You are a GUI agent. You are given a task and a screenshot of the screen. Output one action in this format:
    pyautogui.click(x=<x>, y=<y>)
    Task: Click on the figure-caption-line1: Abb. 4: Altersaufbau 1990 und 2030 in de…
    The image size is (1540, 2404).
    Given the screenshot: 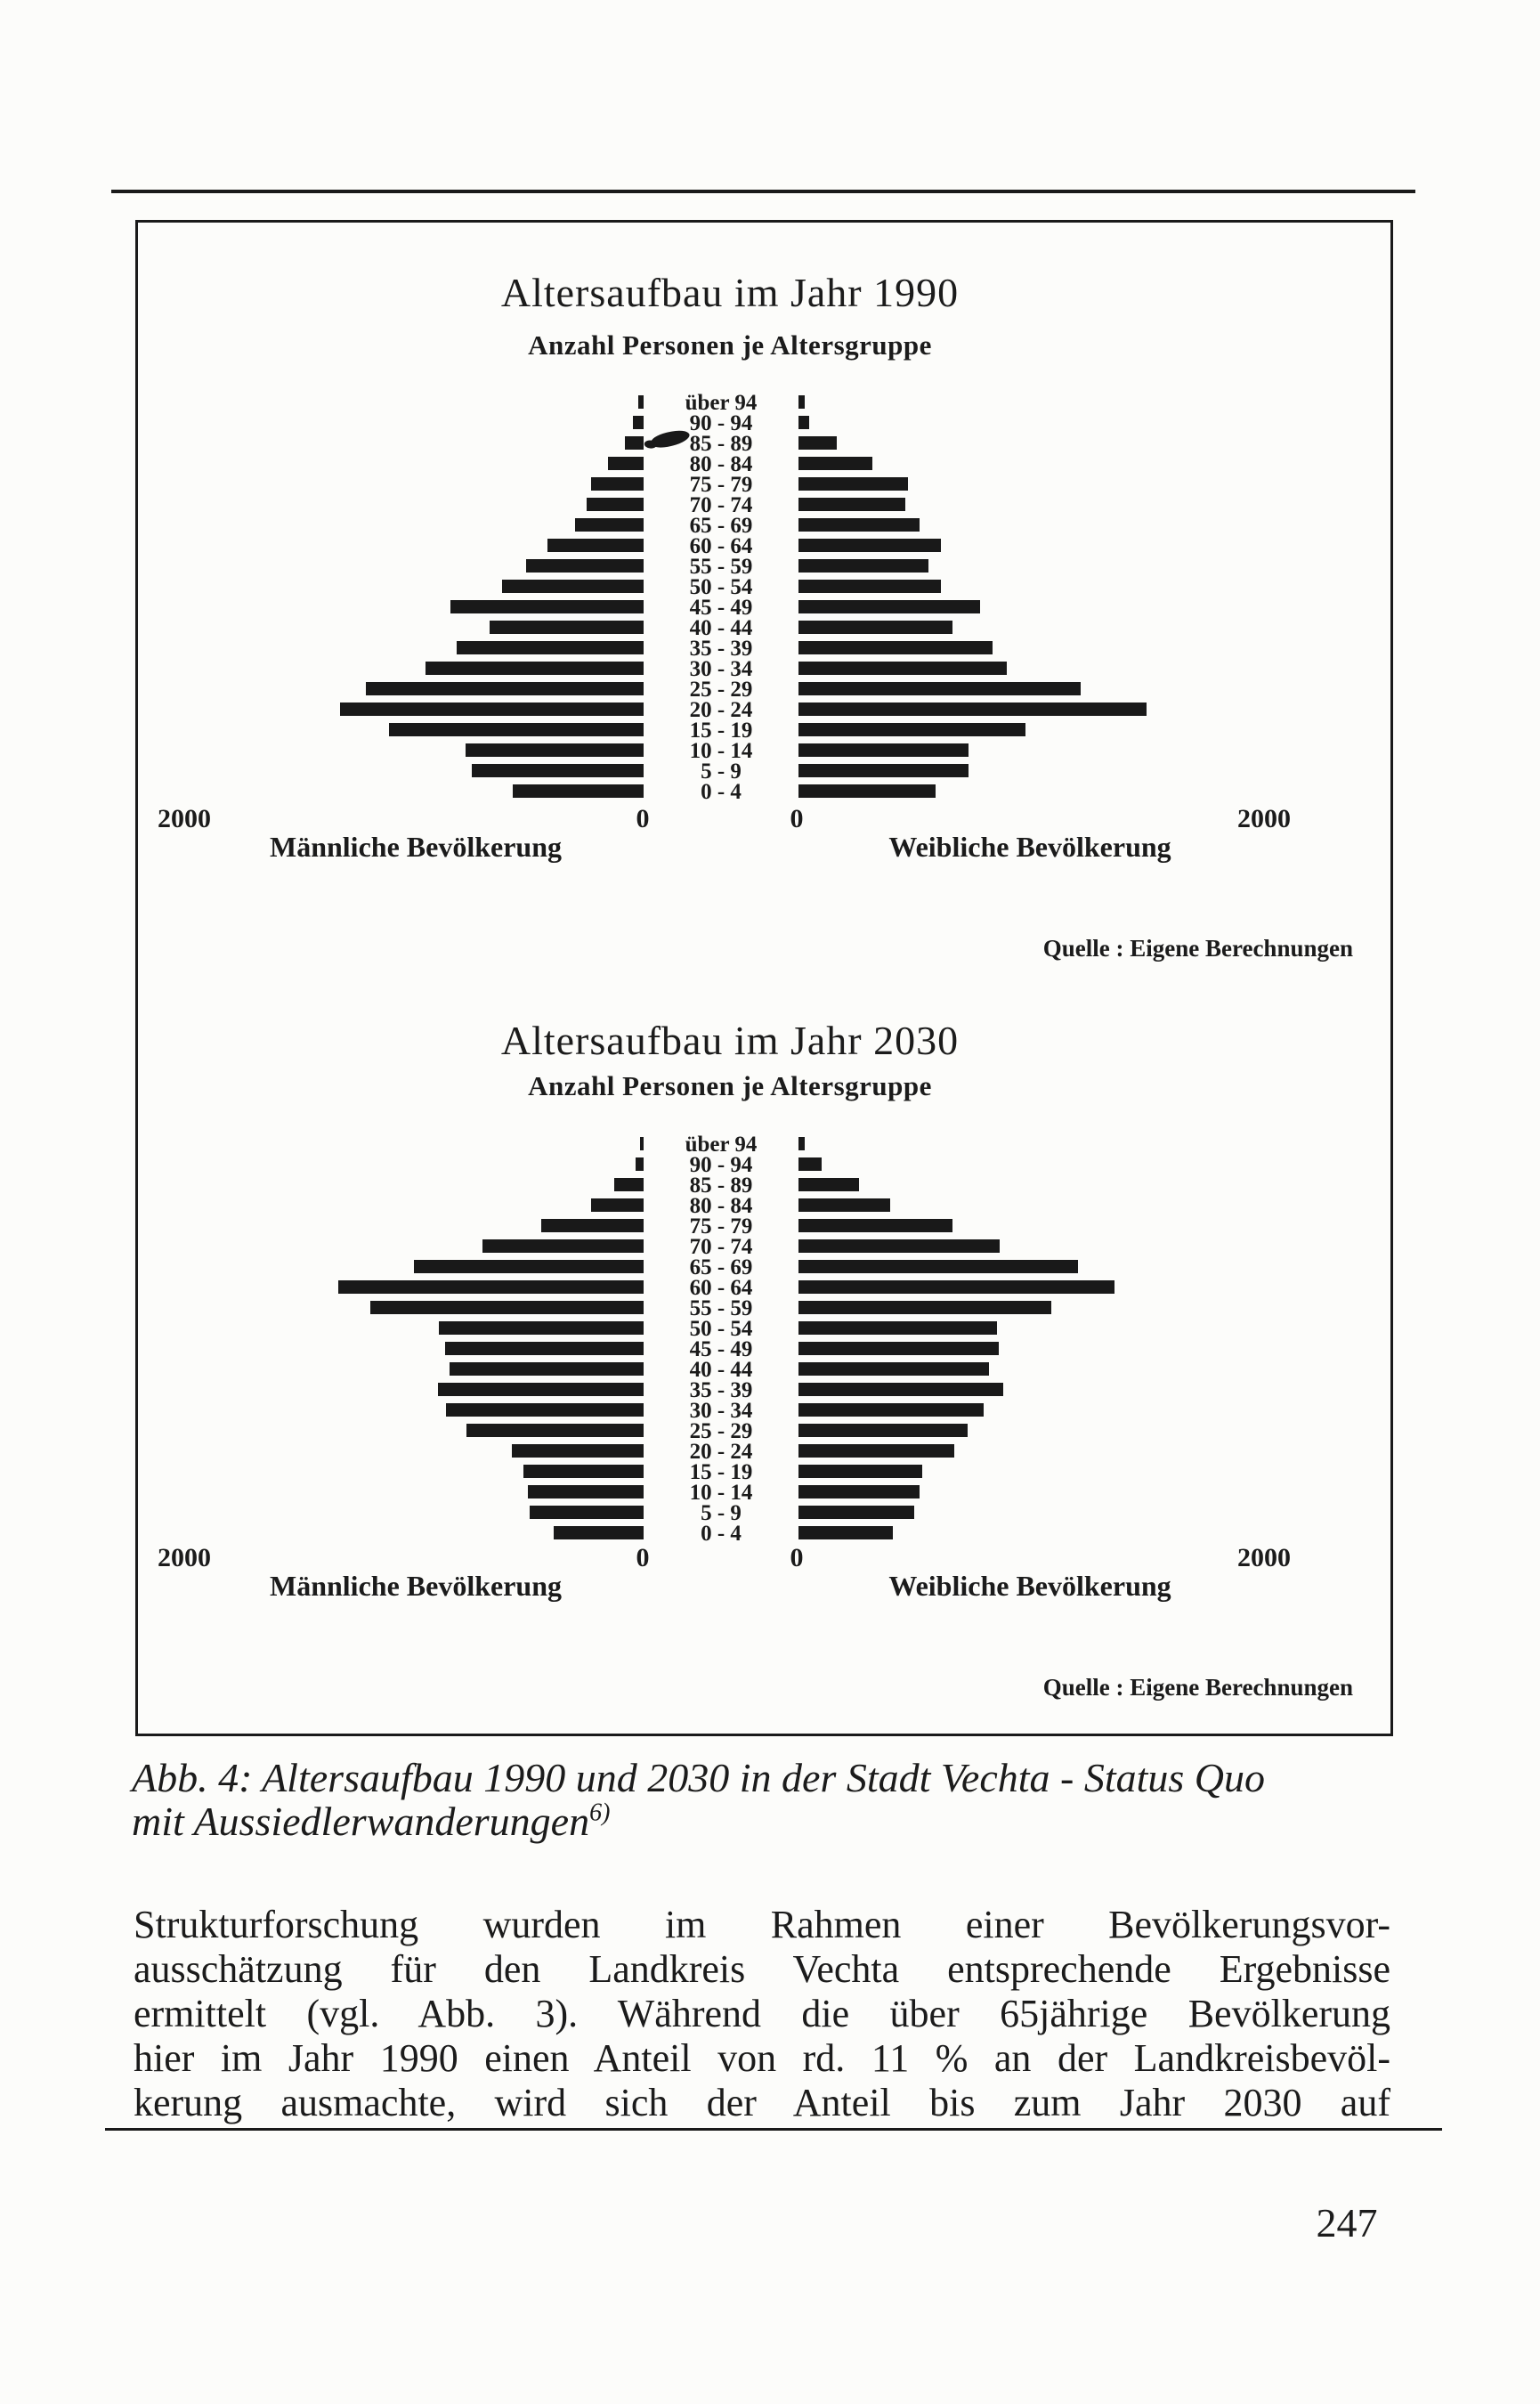 What is the action you would take?
    pyautogui.click(x=699, y=1777)
    